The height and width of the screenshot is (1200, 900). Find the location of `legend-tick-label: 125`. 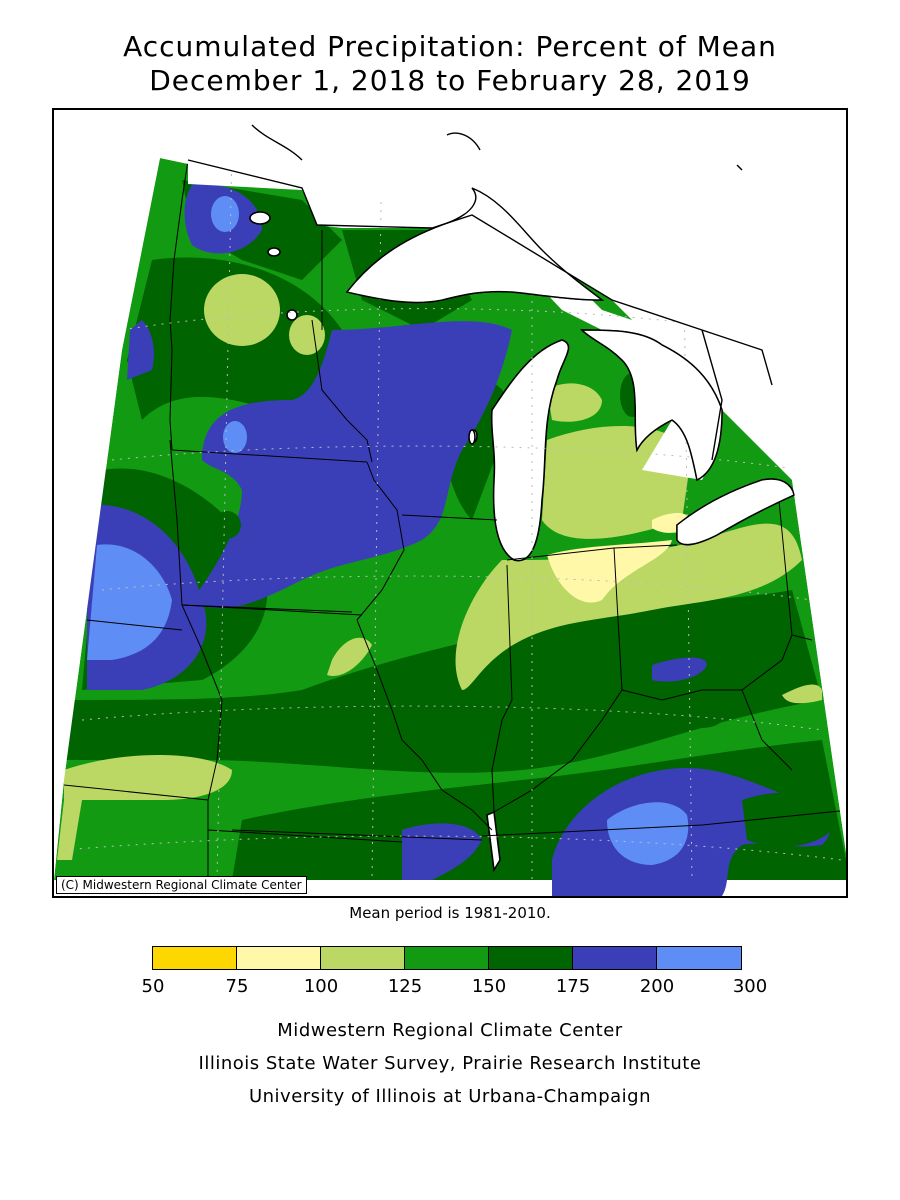

legend-tick-label: 125 is located at coordinates (405, 986).